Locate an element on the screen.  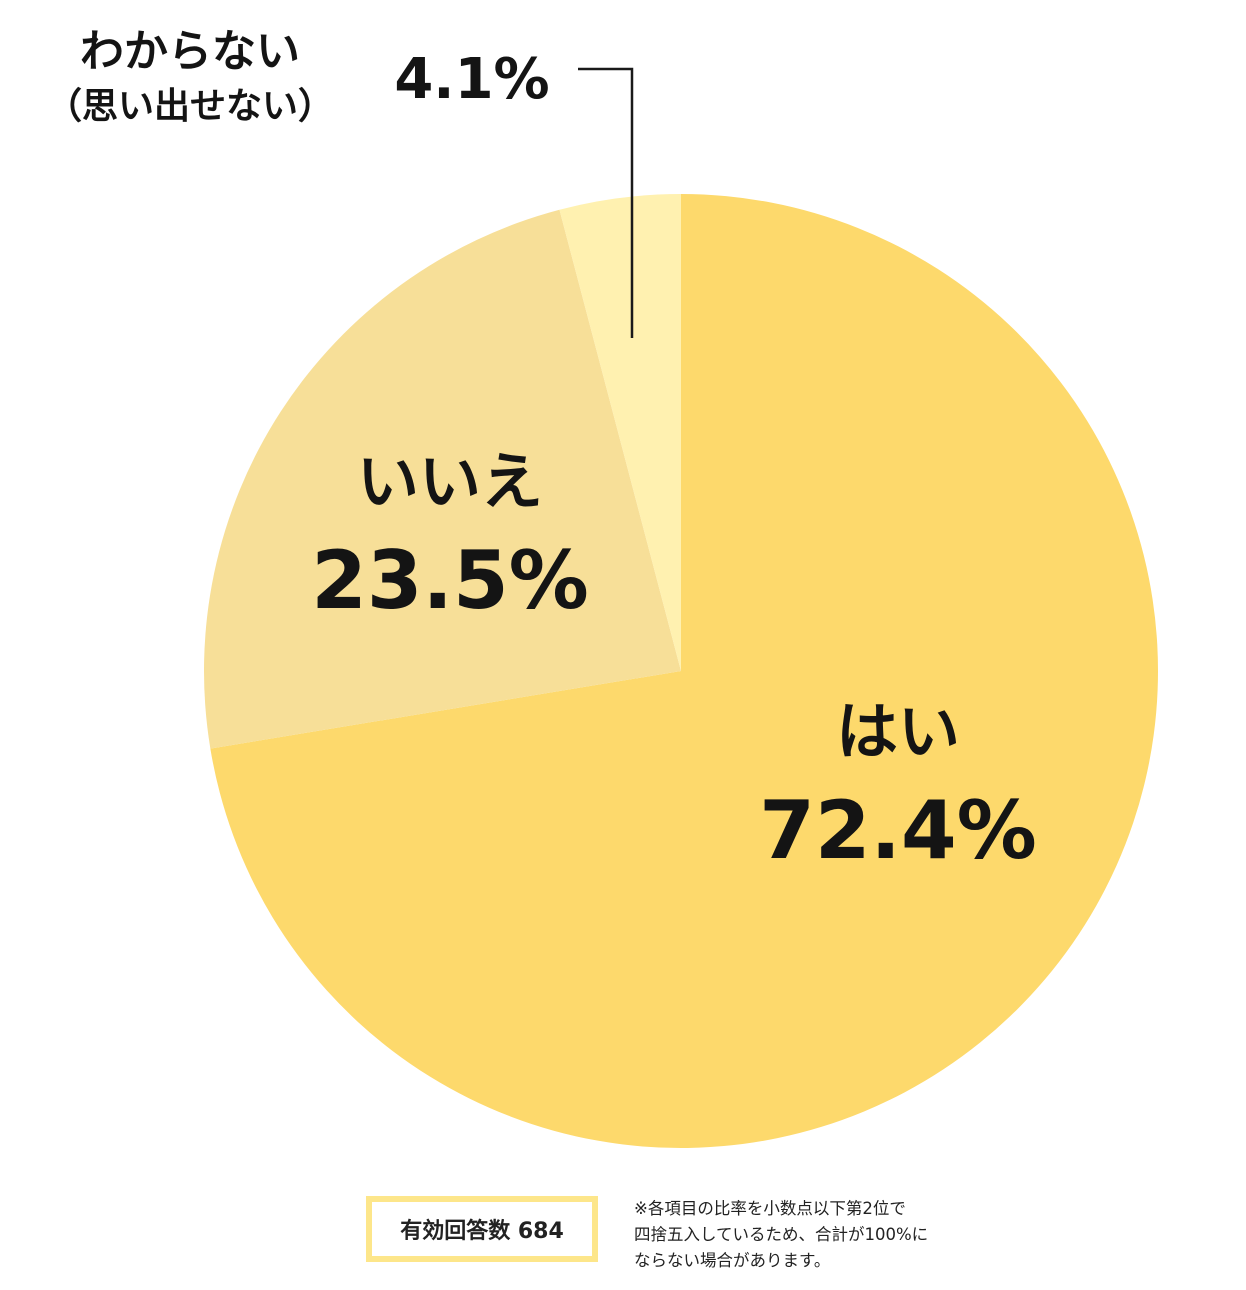
slice-value-yes: 72.4% is located at coordinates (898, 830).